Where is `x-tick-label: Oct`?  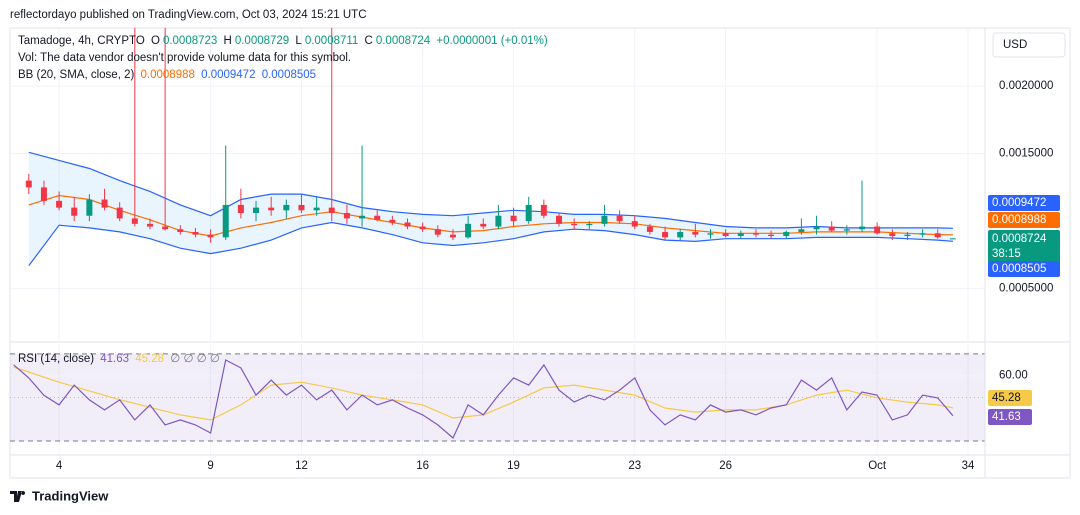
x-tick-label: Oct is located at coordinates (877, 466).